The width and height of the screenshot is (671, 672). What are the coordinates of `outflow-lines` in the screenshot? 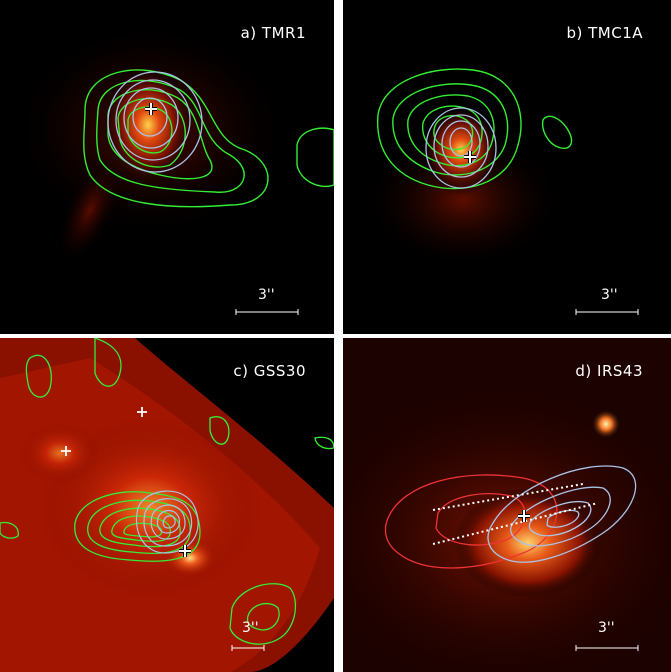 It's located at (515, 514).